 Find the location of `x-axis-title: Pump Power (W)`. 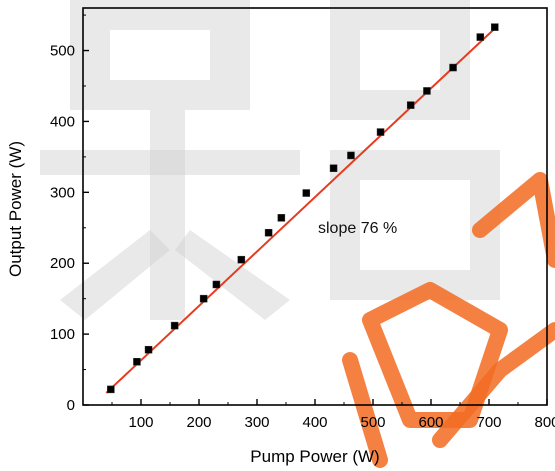

x-axis-title: Pump Power (W) is located at coordinates (314, 456).